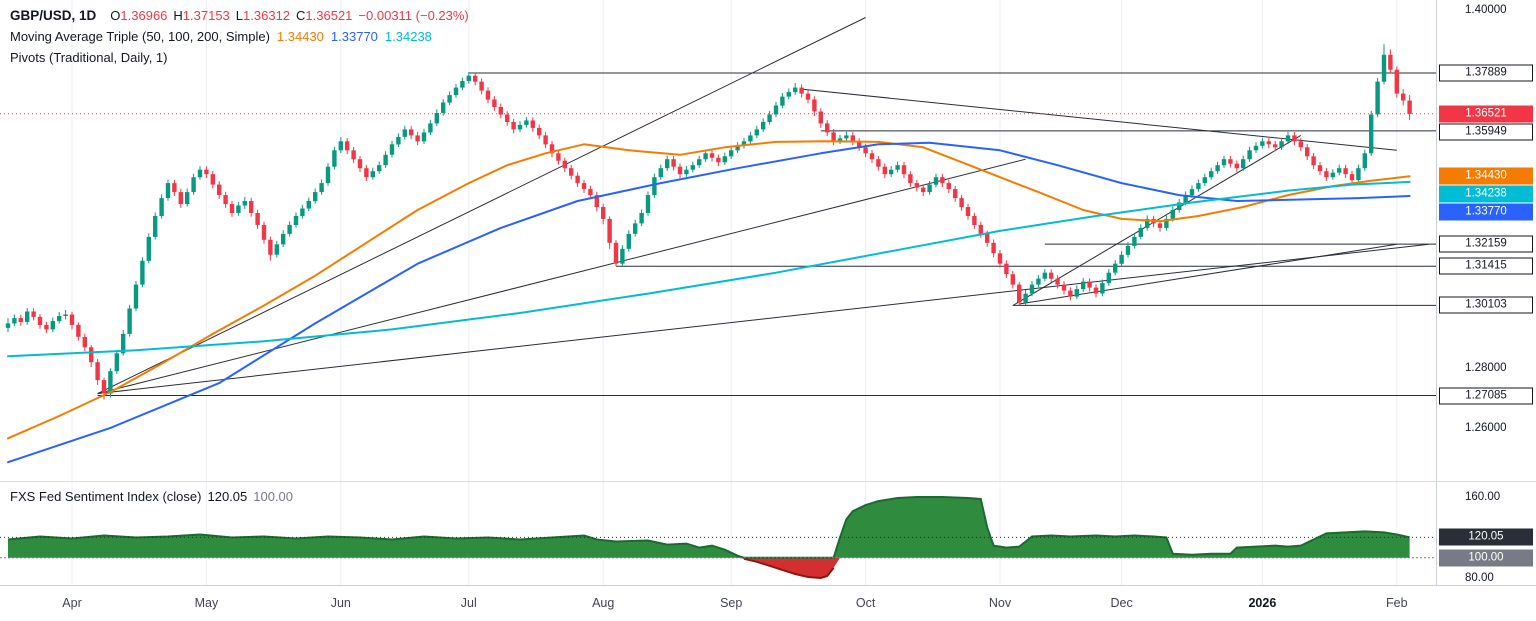 Image resolution: width=1536 pixels, height=621 pixels. What do you see at coordinates (768, 603) in the screenshot?
I see `time-scale: Apr May Jun Jul Aug Sep Oct Nov Dec 2026 Feb` at bounding box center [768, 603].